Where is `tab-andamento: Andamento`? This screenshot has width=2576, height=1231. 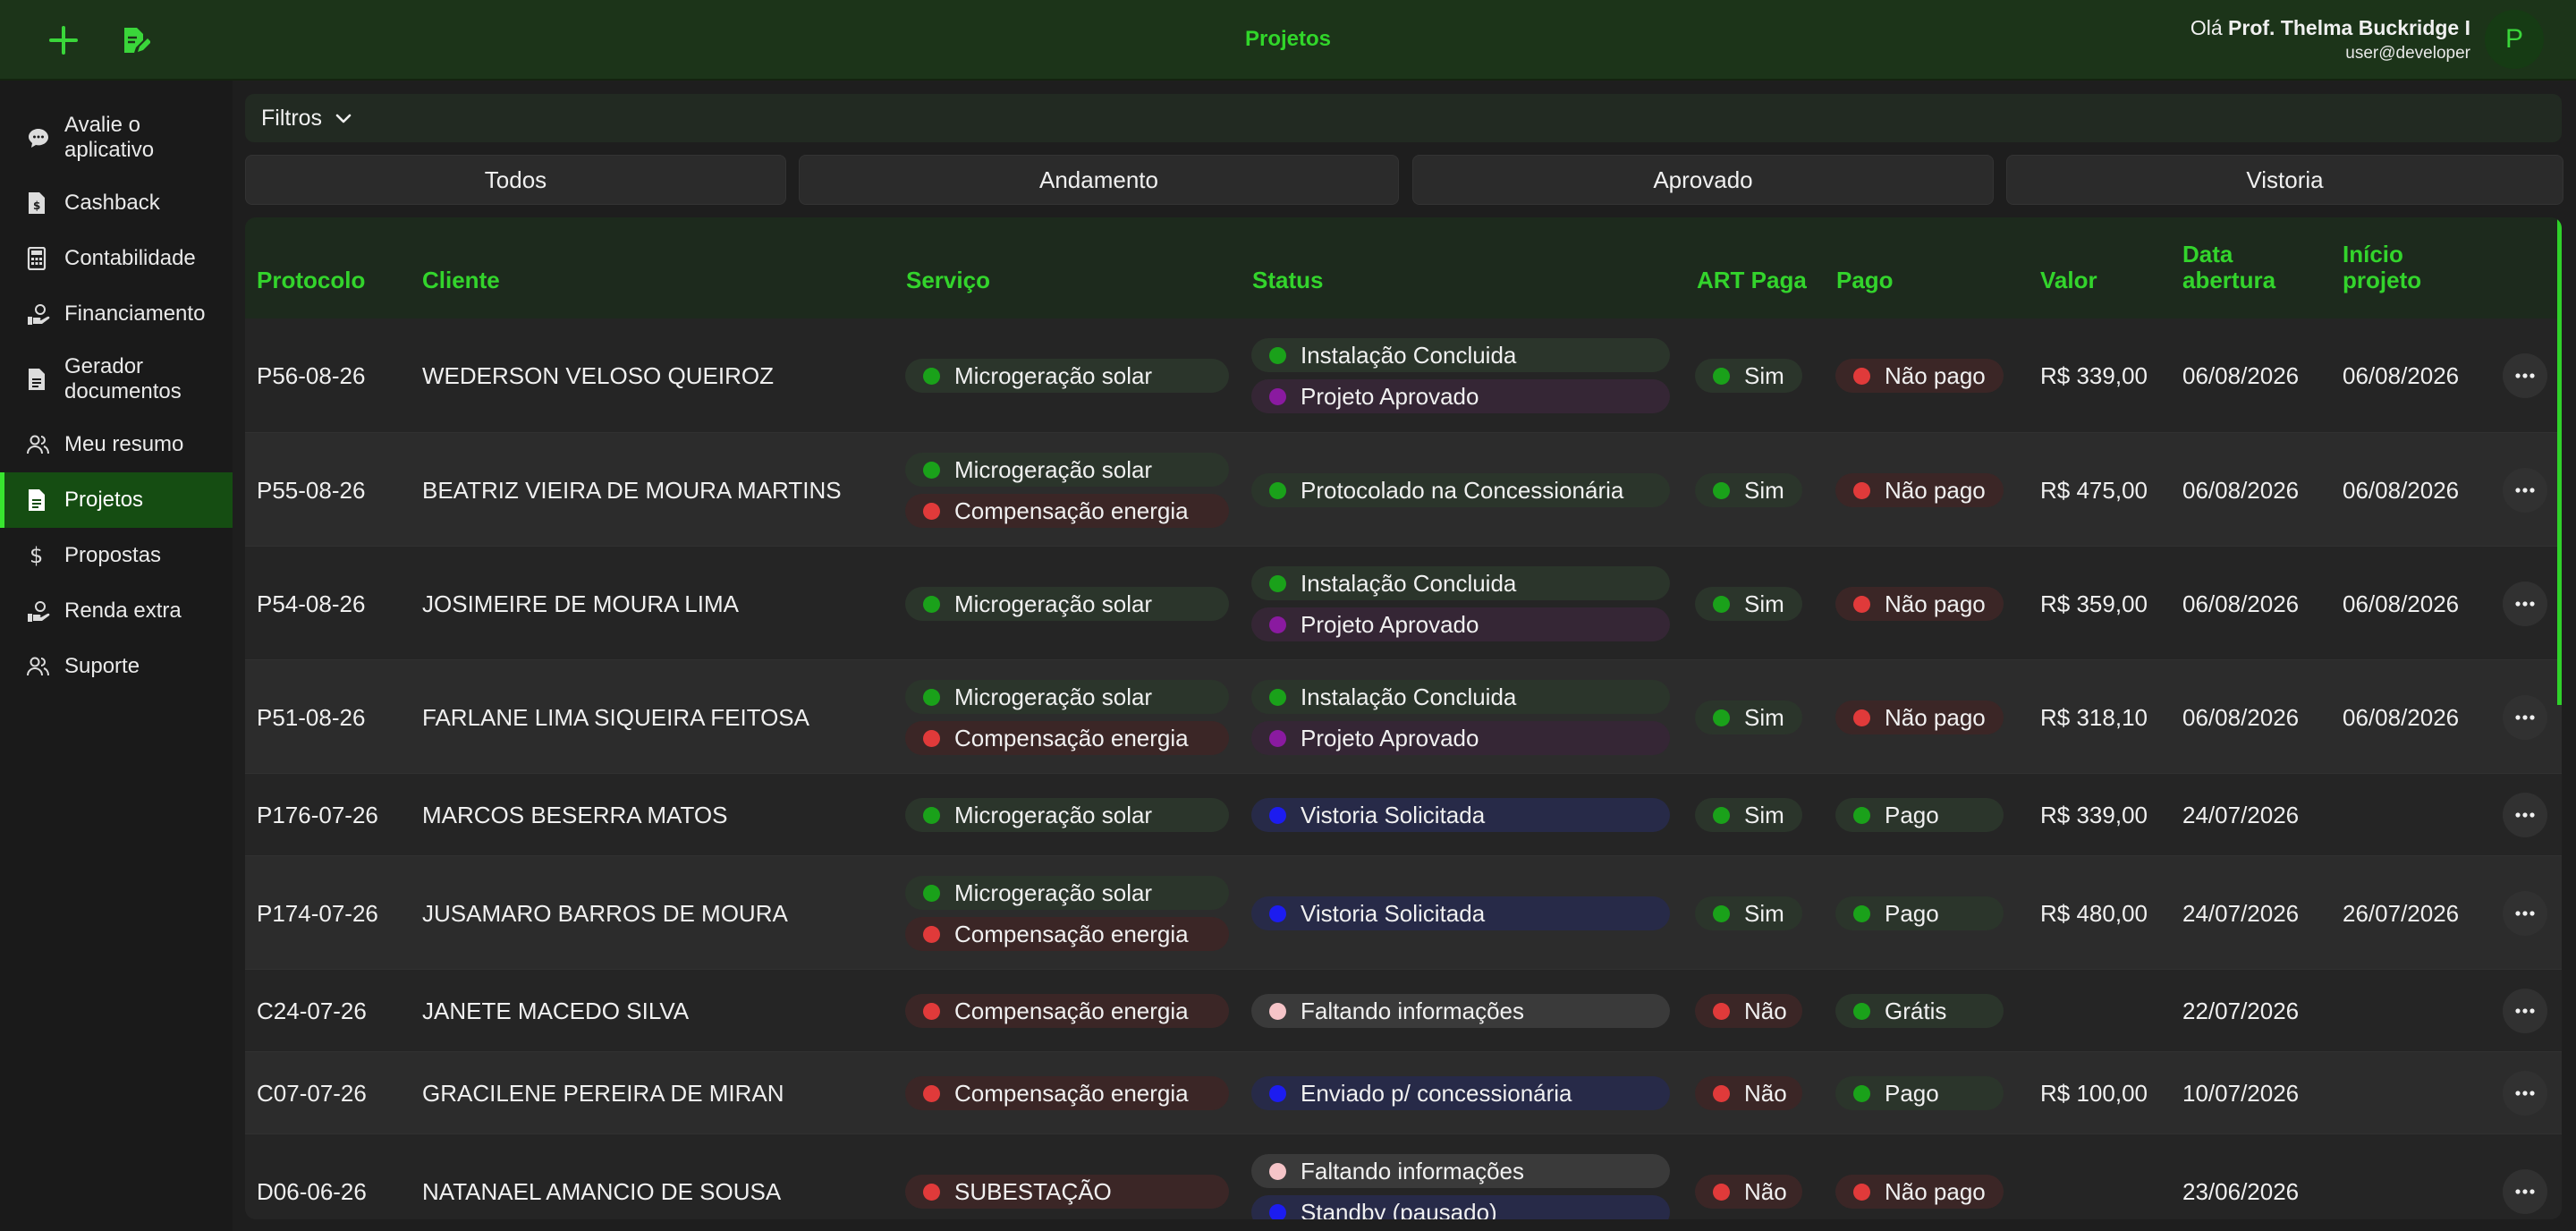
tab-andamento: Andamento is located at coordinates (1099, 180).